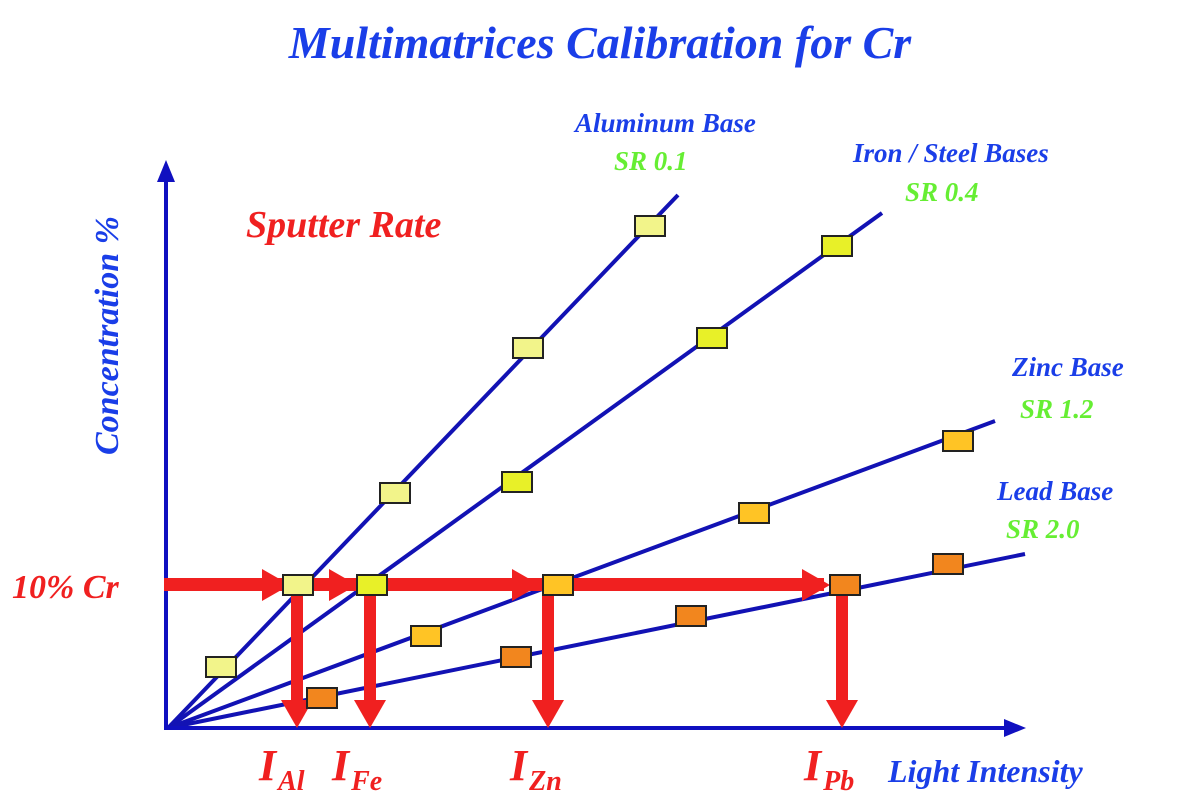 This screenshot has height=799, width=1200. I want to click on intensity-arrow-zn, so click(548, 646).